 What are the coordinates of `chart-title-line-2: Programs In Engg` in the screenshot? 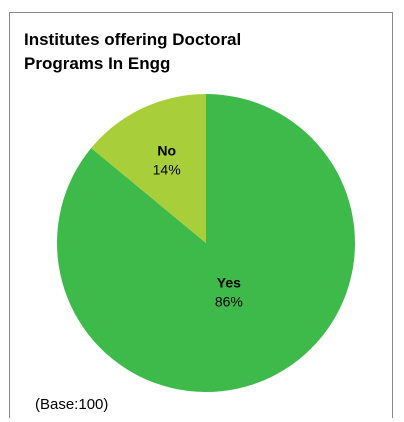 It's located at (97, 63).